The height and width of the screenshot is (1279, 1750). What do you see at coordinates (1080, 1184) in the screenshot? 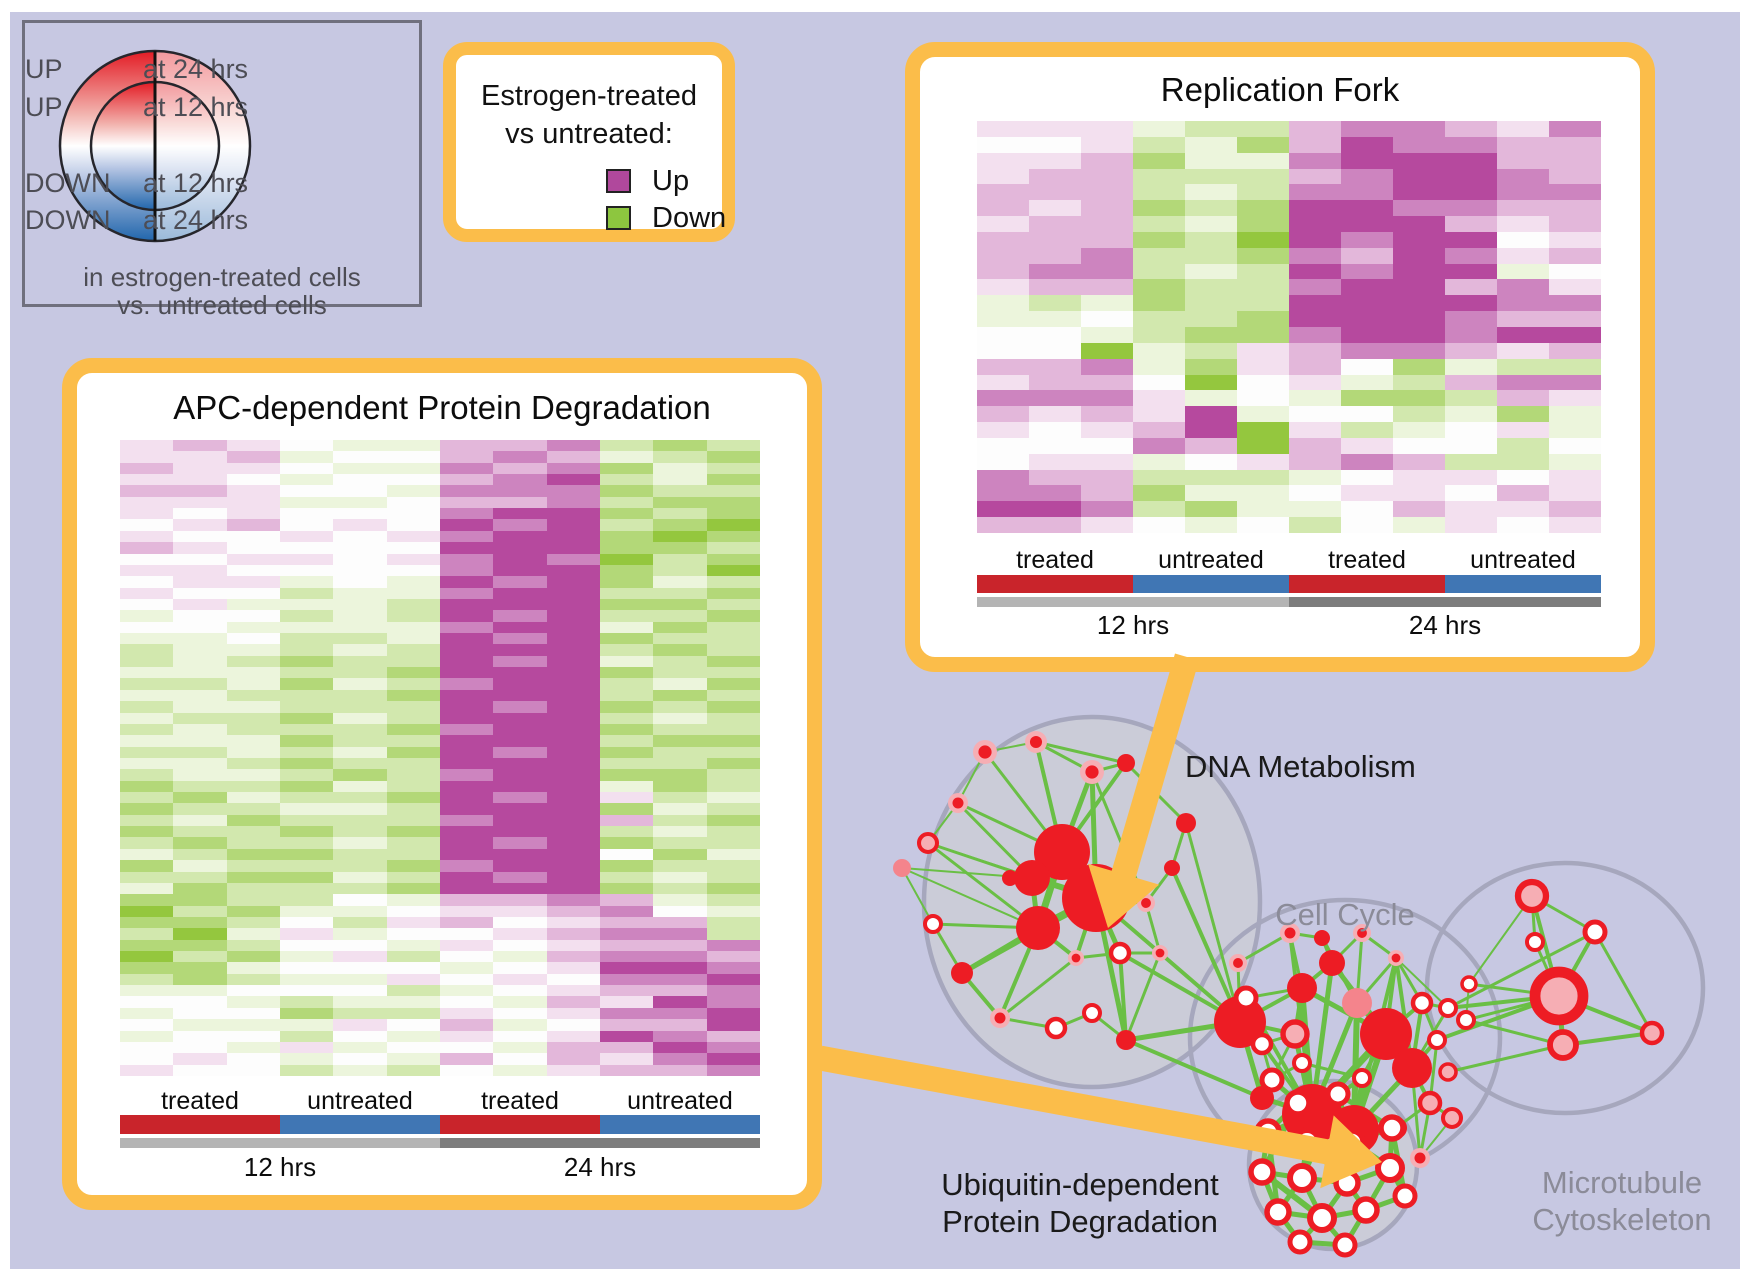
I see `cluster-label-ubiquitin-line1: Ubiquitin-dependent` at bounding box center [1080, 1184].